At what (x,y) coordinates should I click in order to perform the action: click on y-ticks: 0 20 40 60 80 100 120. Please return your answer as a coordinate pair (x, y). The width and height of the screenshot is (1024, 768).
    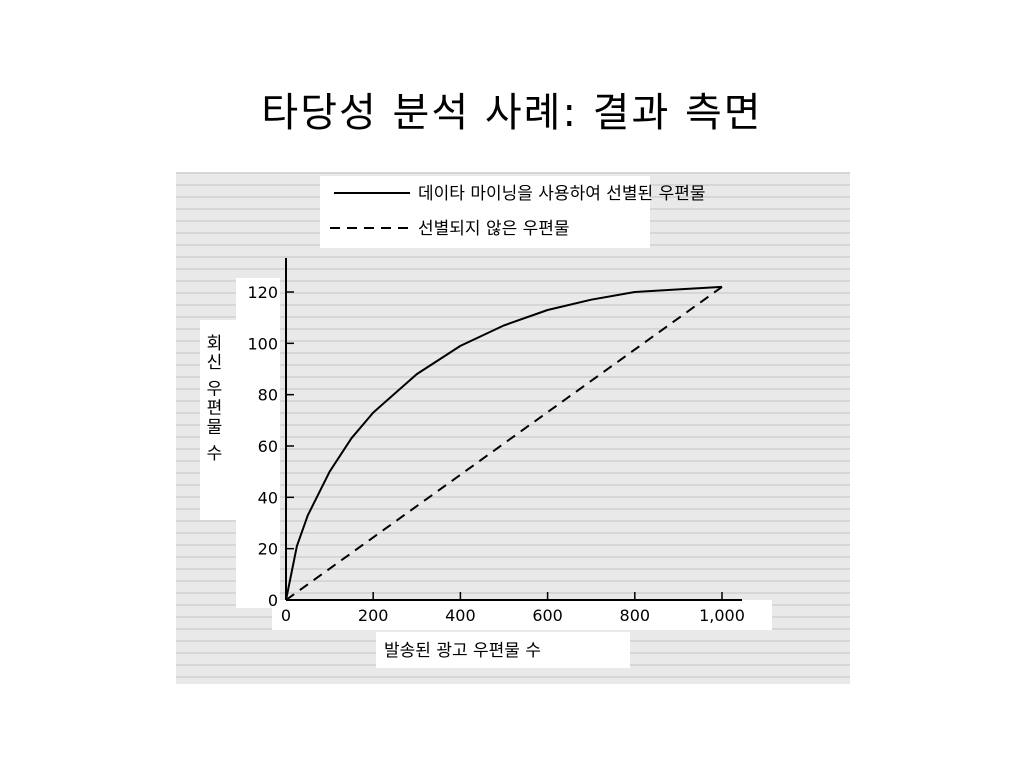
    Looking at the image, I should click on (270, 446).